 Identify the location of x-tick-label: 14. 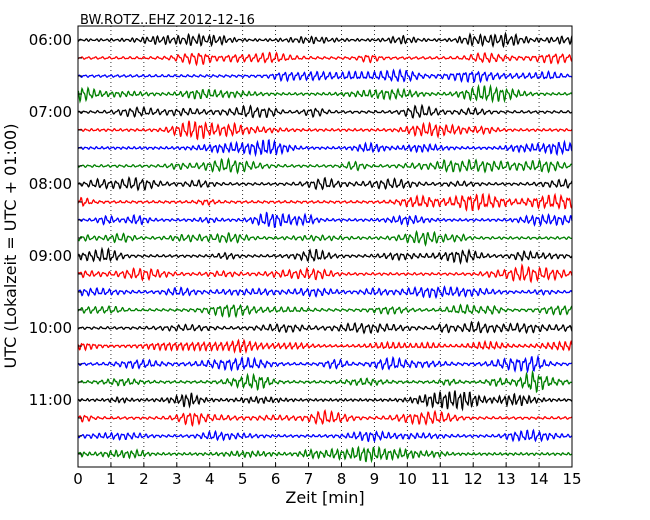
(539, 479).